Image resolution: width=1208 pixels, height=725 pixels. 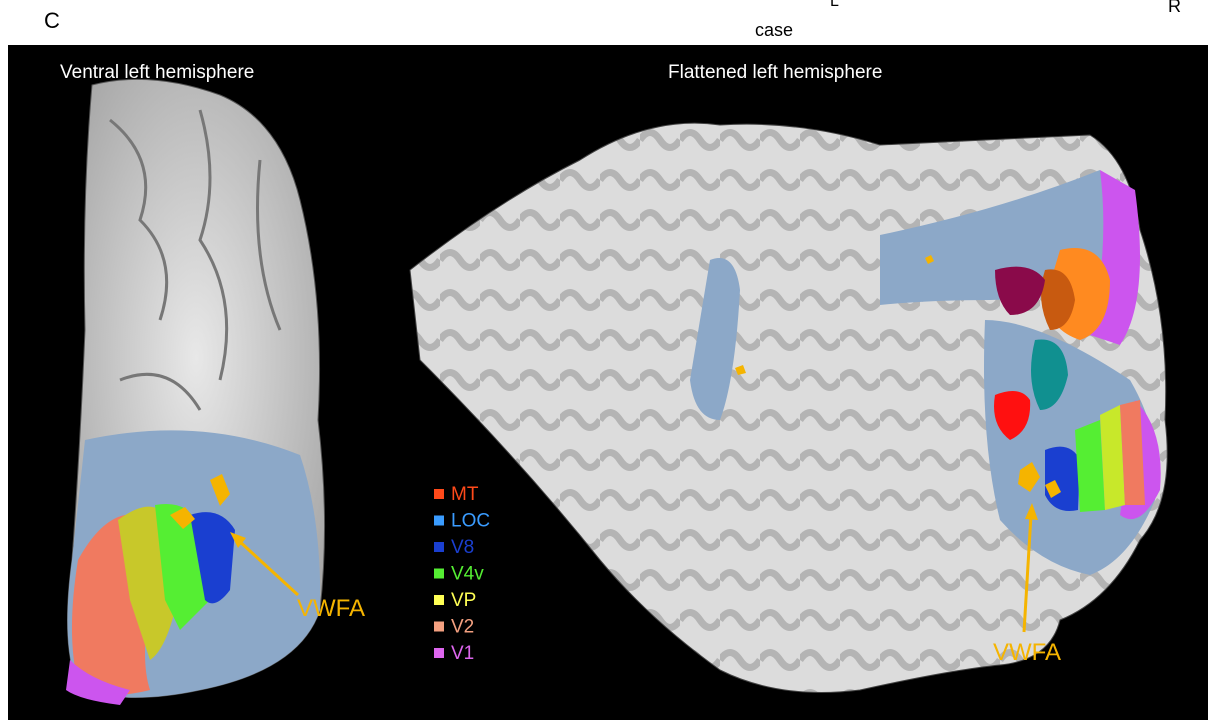 I want to click on legend-label: V8, so click(x=462, y=547).